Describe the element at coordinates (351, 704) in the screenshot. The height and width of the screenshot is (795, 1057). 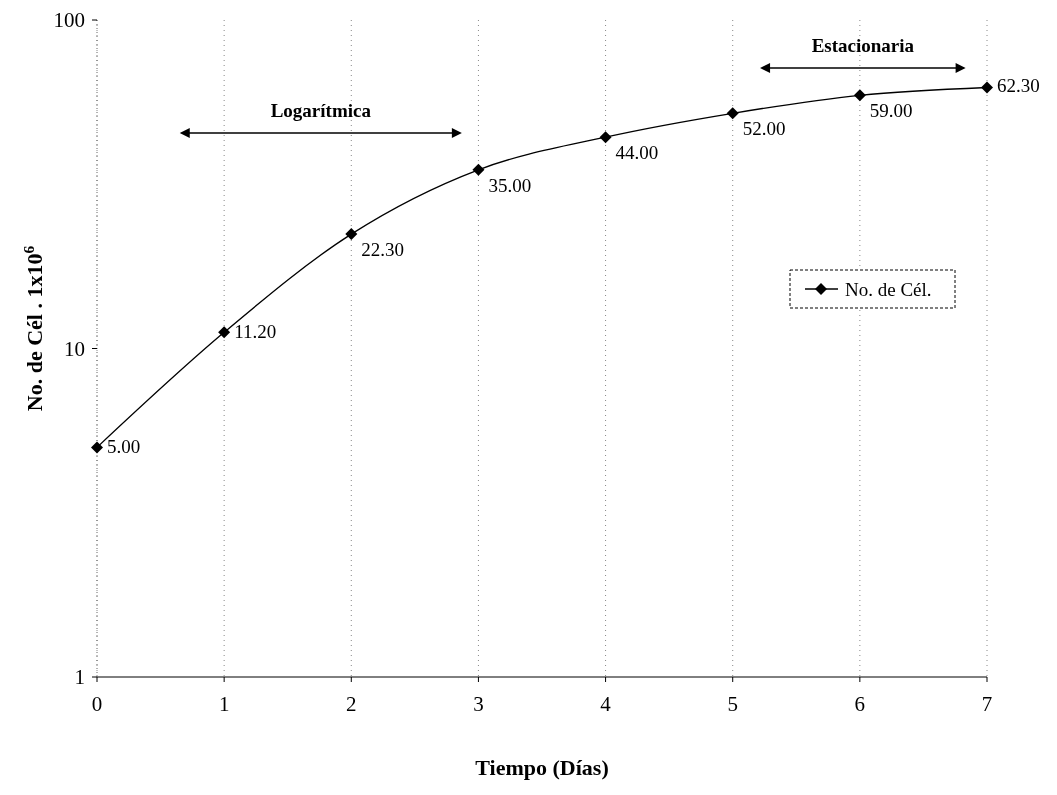
I see `x-tick-label: 2` at that location.